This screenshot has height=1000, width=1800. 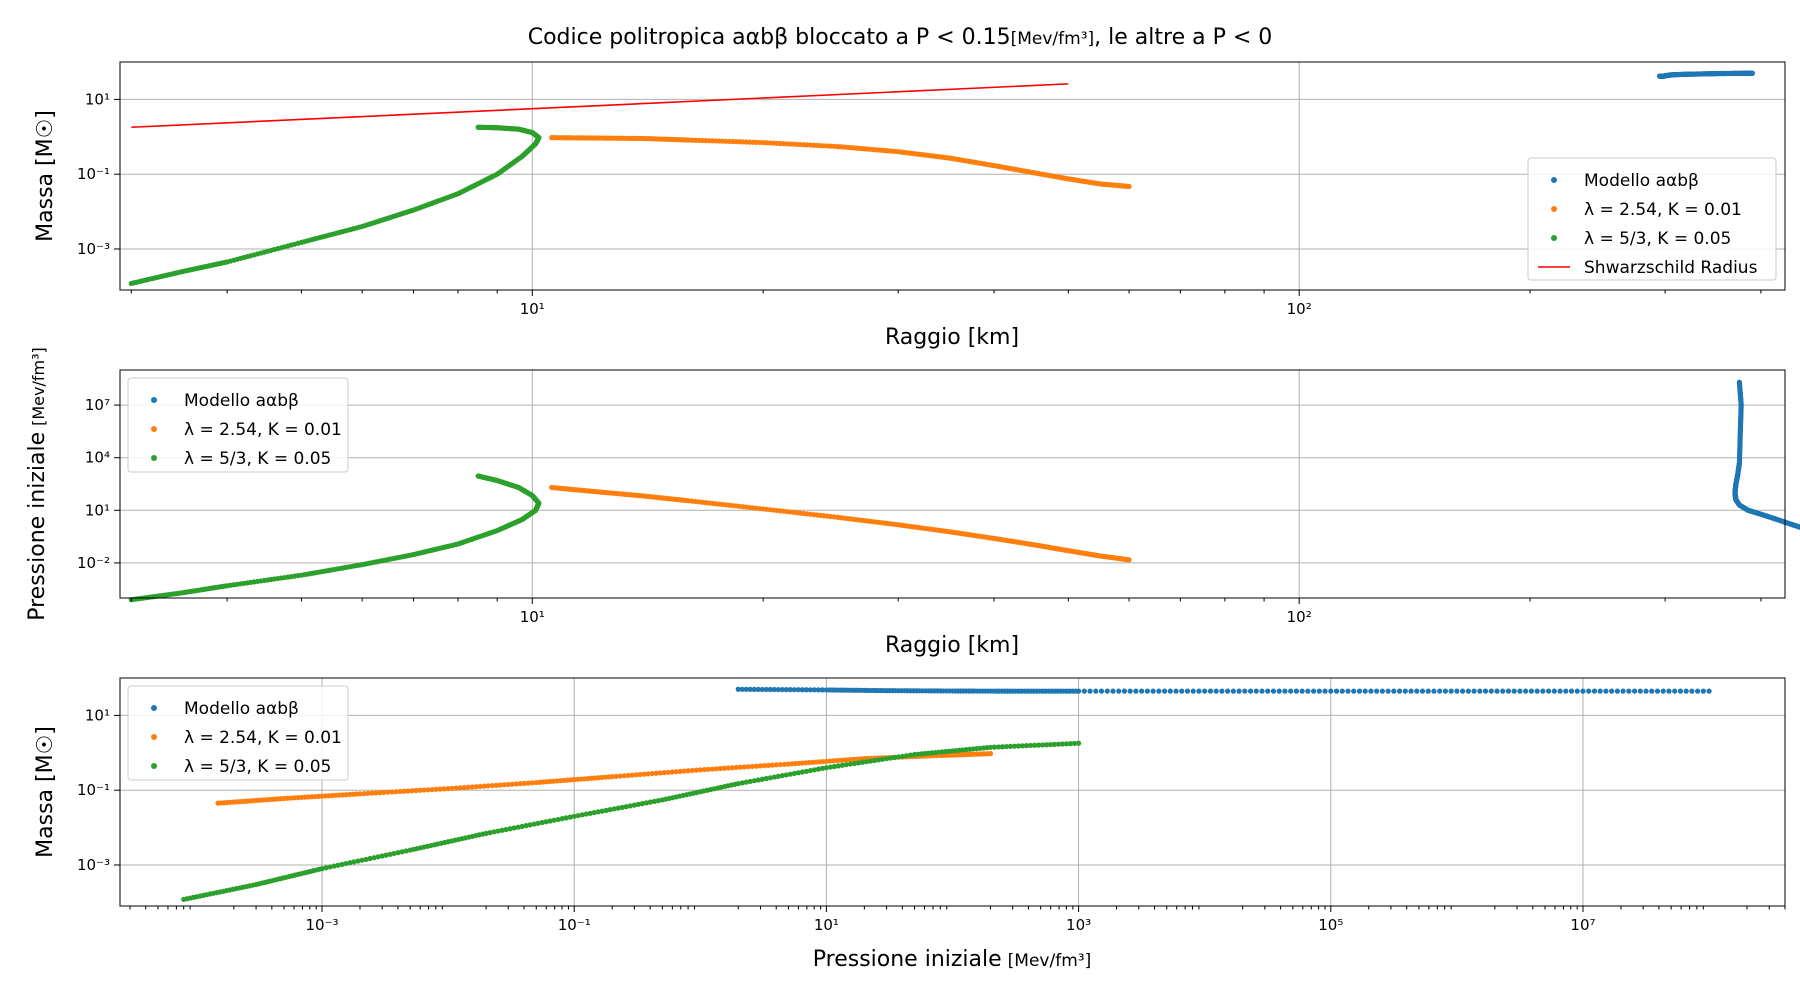 I want to click on y-tick-label: 10¹, so click(x=97, y=99).